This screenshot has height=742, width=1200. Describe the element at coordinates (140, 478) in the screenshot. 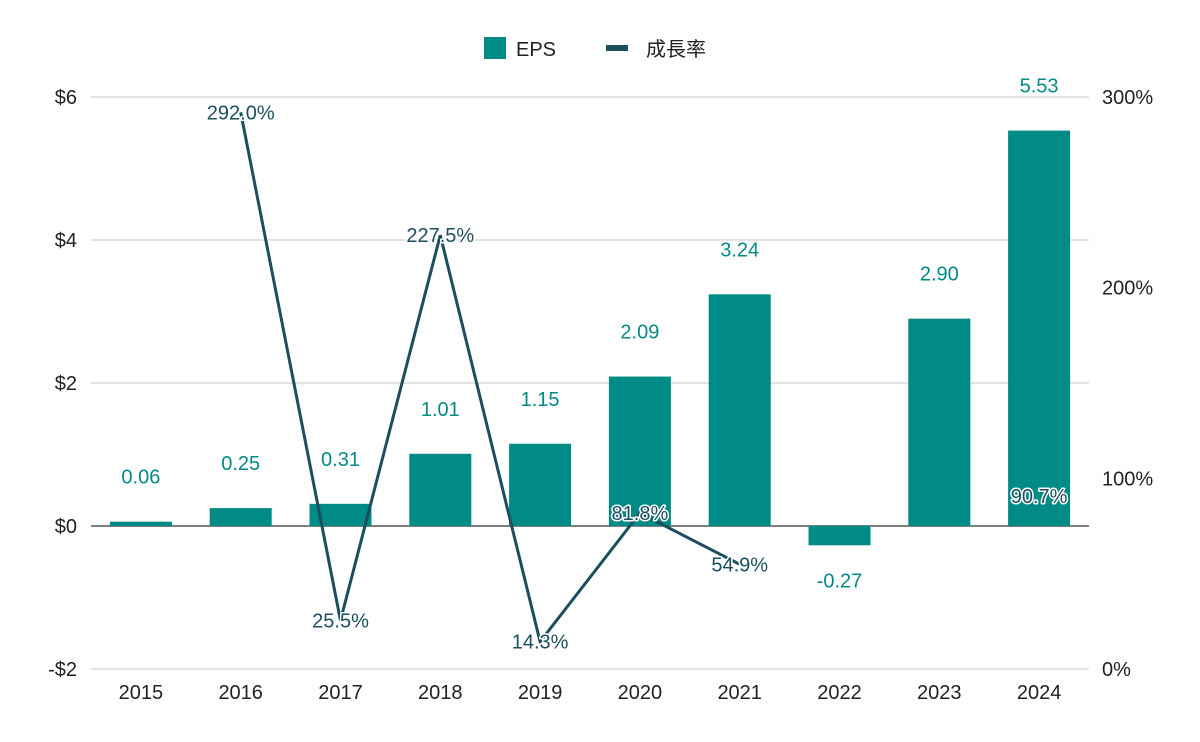

I see `eps-label-2015: 0.06` at that location.